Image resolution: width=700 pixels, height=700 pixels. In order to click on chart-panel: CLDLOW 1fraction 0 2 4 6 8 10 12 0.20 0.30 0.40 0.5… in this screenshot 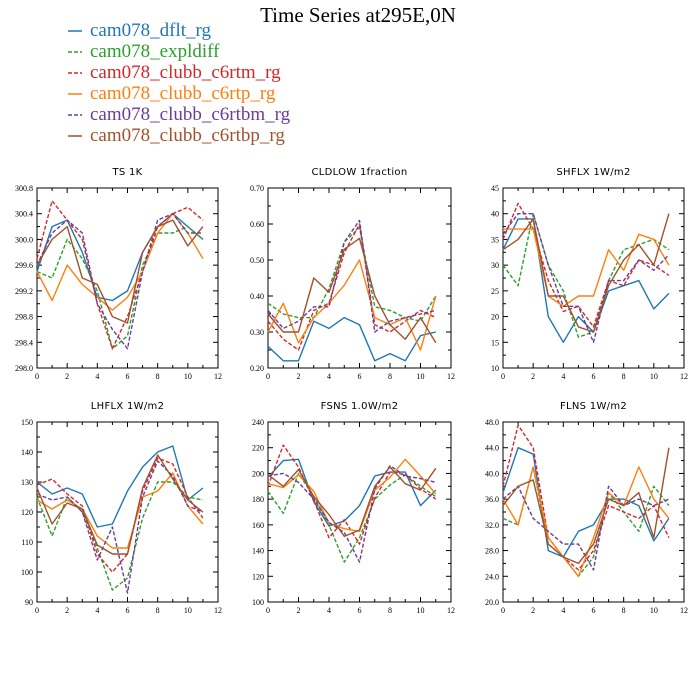, I will do `click(352, 274)`.